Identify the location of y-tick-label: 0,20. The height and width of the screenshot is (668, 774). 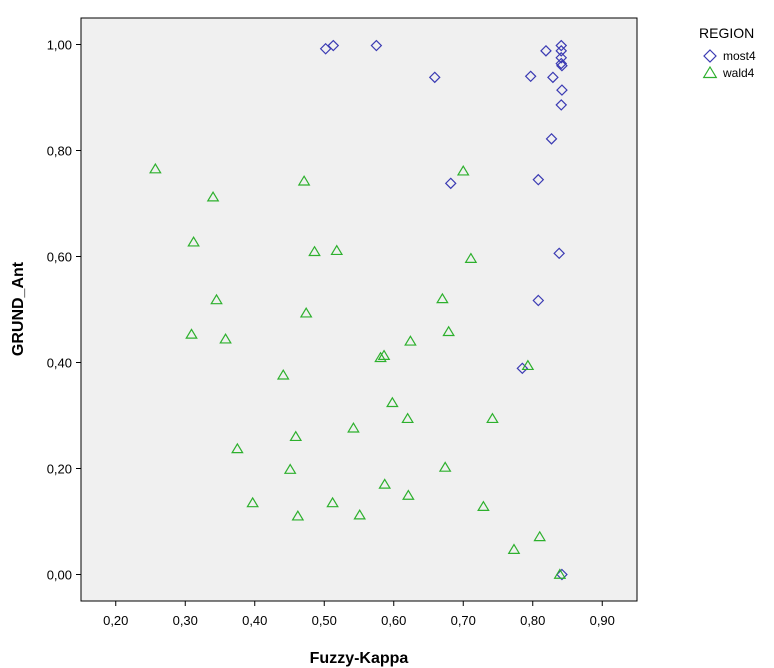
(59, 469).